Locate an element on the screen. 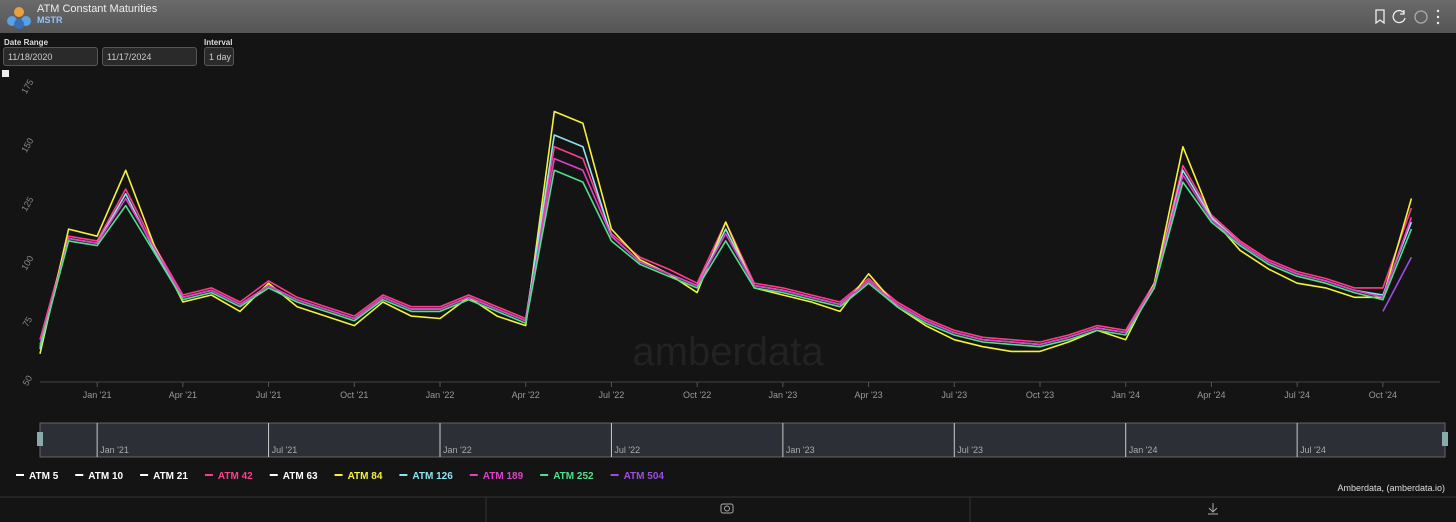  watermark: amberdata is located at coordinates (728, 352).